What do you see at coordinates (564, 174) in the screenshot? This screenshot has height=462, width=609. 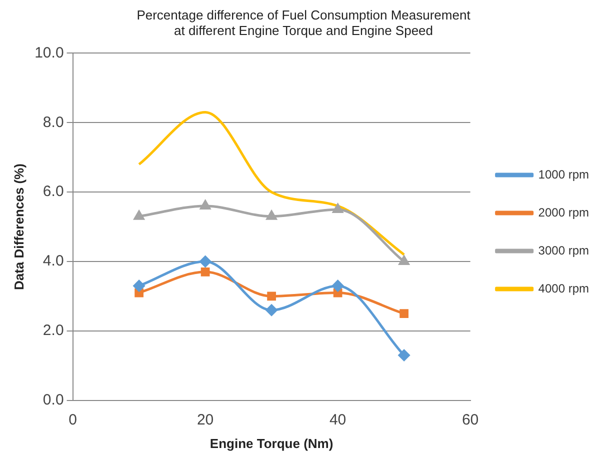 I see `legend-label: 1000 rpm` at bounding box center [564, 174].